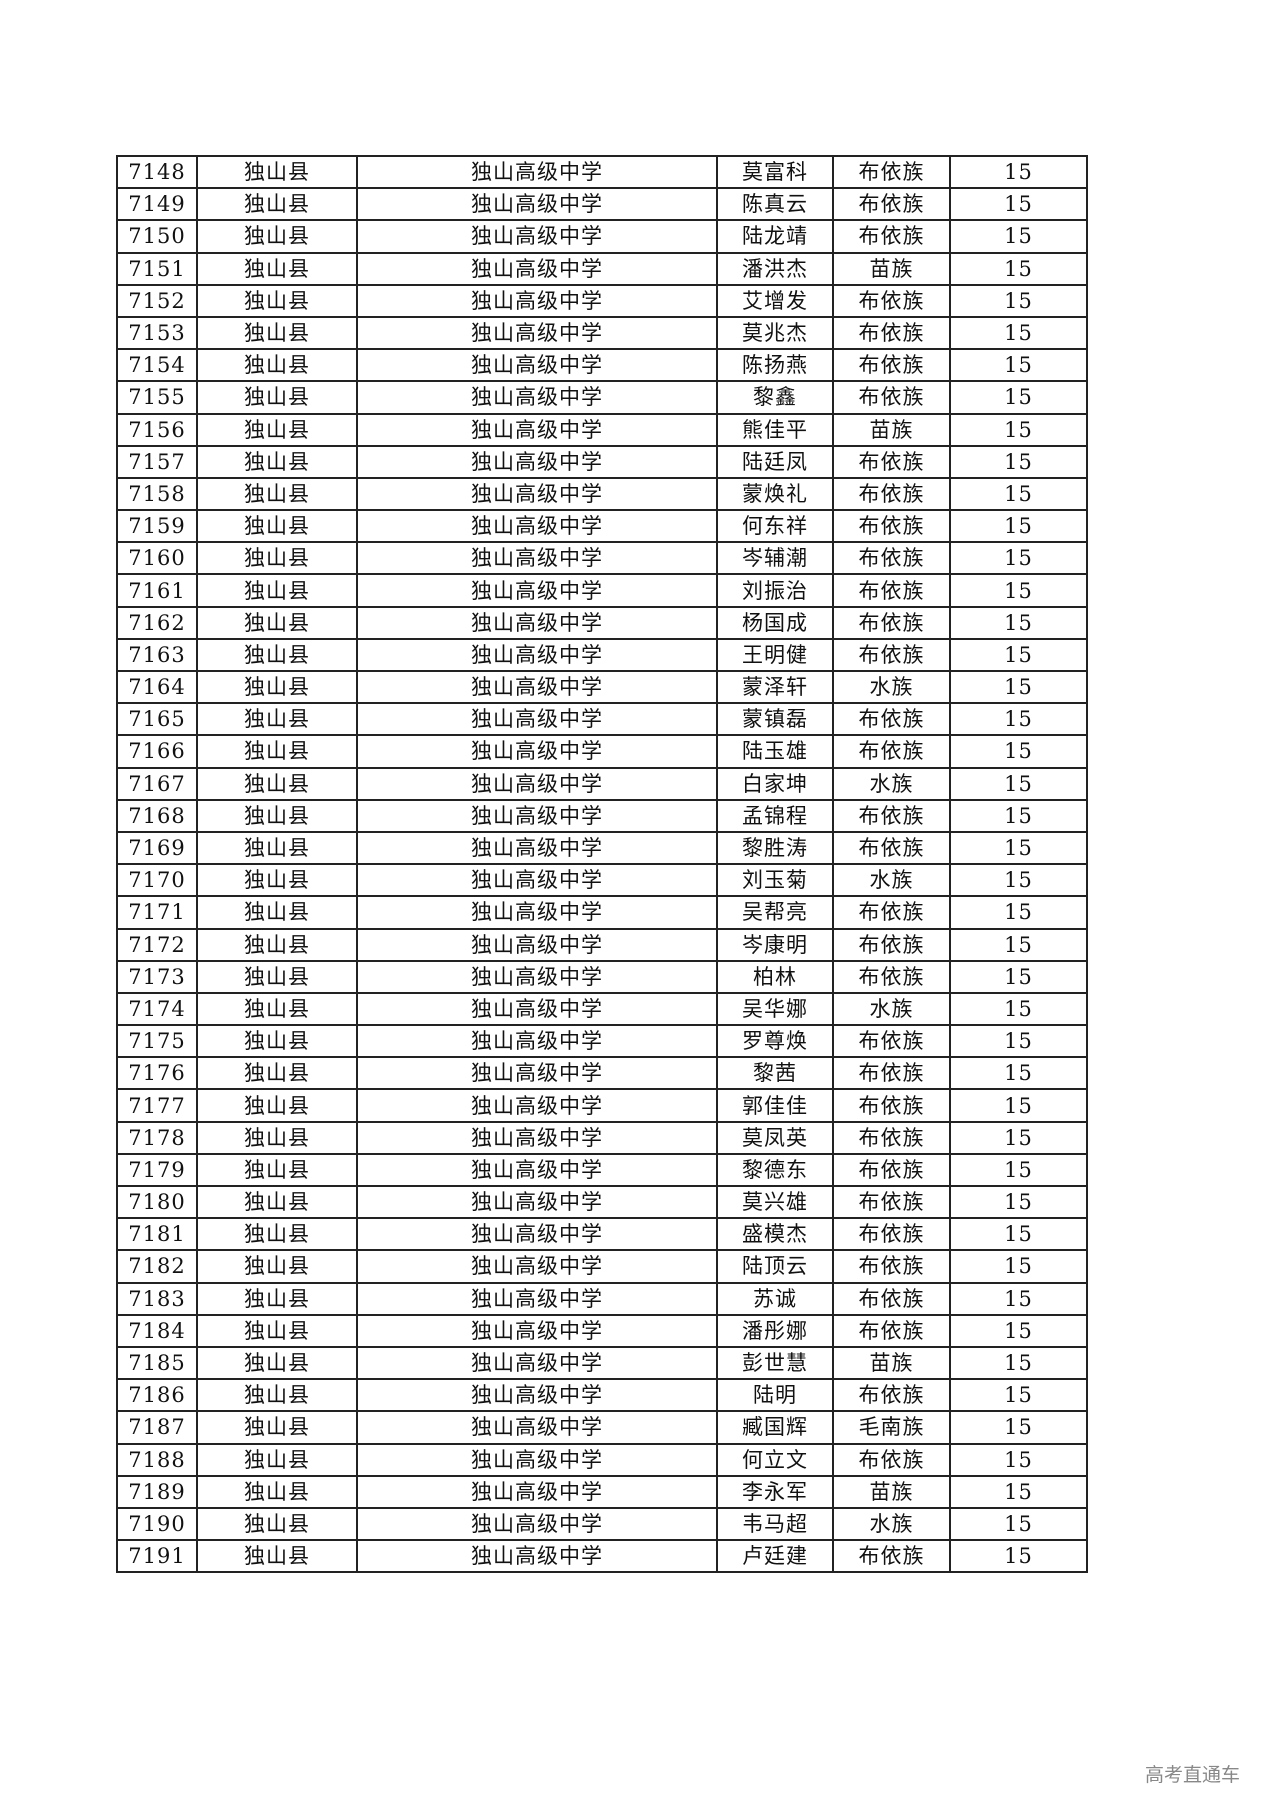 The width and height of the screenshot is (1280, 1810). I want to click on table-row: 7156 独山县 独山高级中学 熊佳平 苗族 15, so click(602, 429).